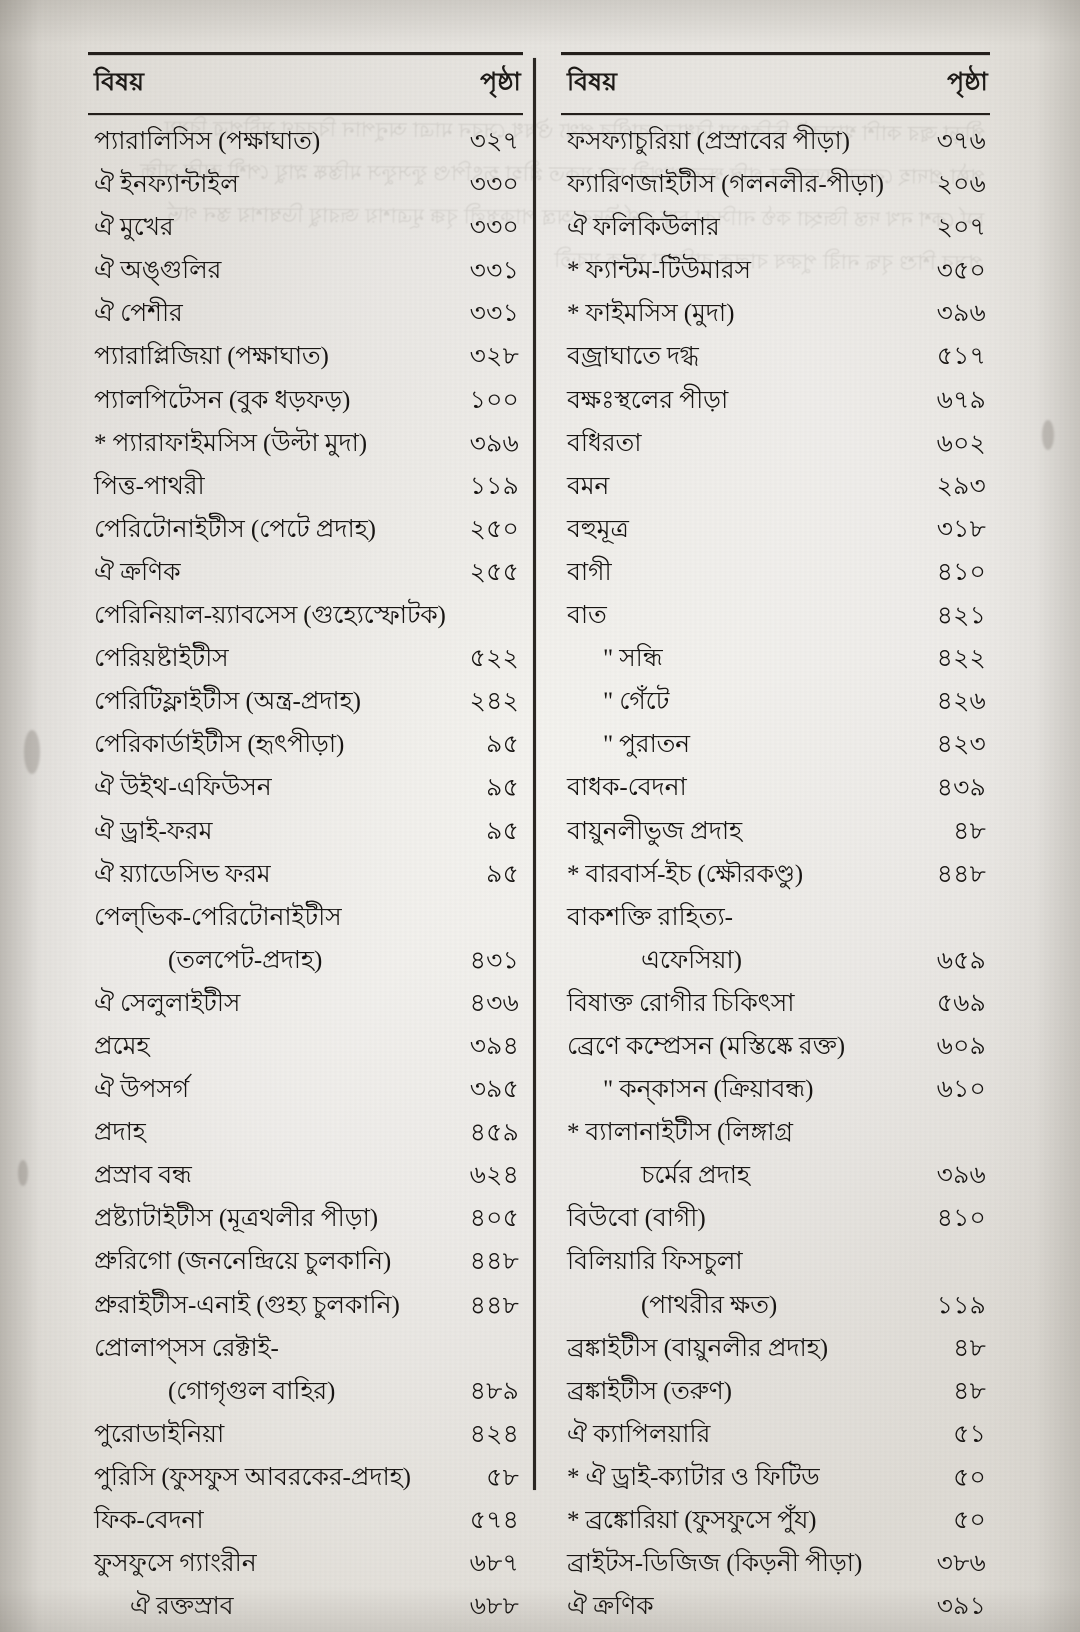 The image size is (1080, 1632). What do you see at coordinates (708, 141) in the screenshot?
I see `entry-topic: ফসফ্যাচুরিয়া (প্রস্রাবের পীড়া)` at bounding box center [708, 141].